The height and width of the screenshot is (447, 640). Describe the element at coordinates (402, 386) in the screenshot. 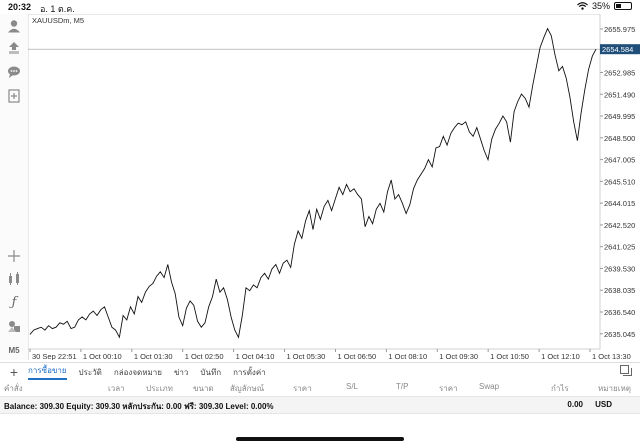

I see `col-tp: T/P` at that location.